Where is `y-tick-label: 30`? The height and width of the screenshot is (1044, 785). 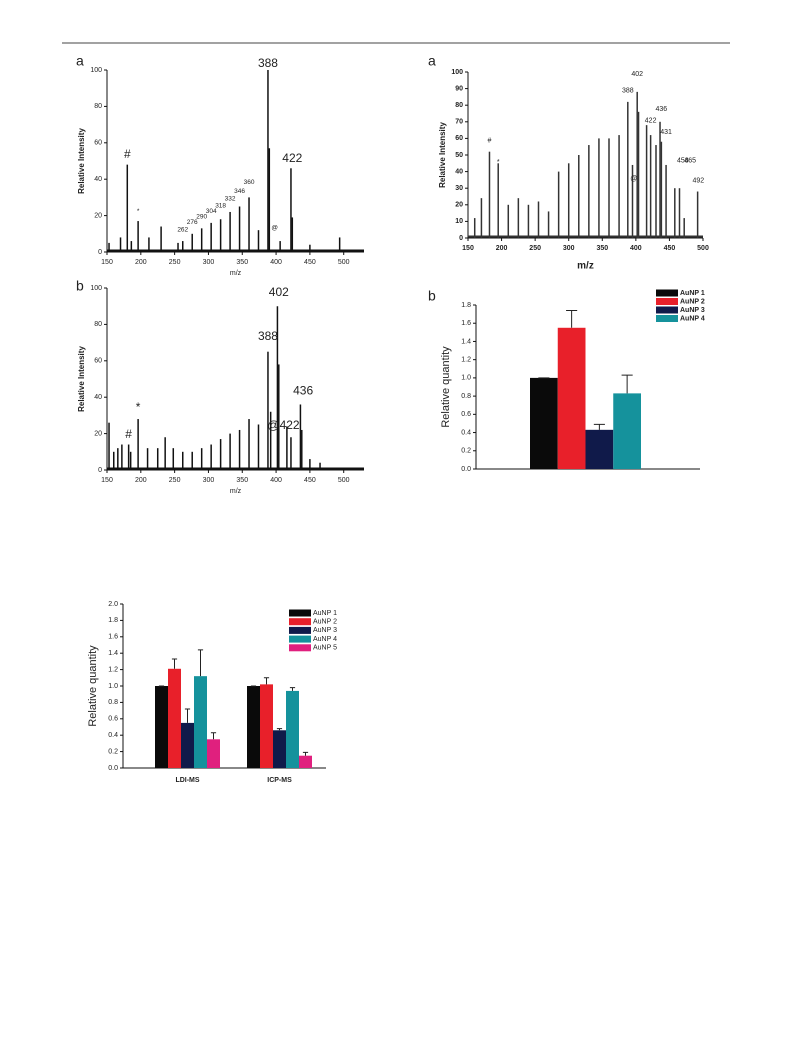 y-tick-label: 30 is located at coordinates (459, 188).